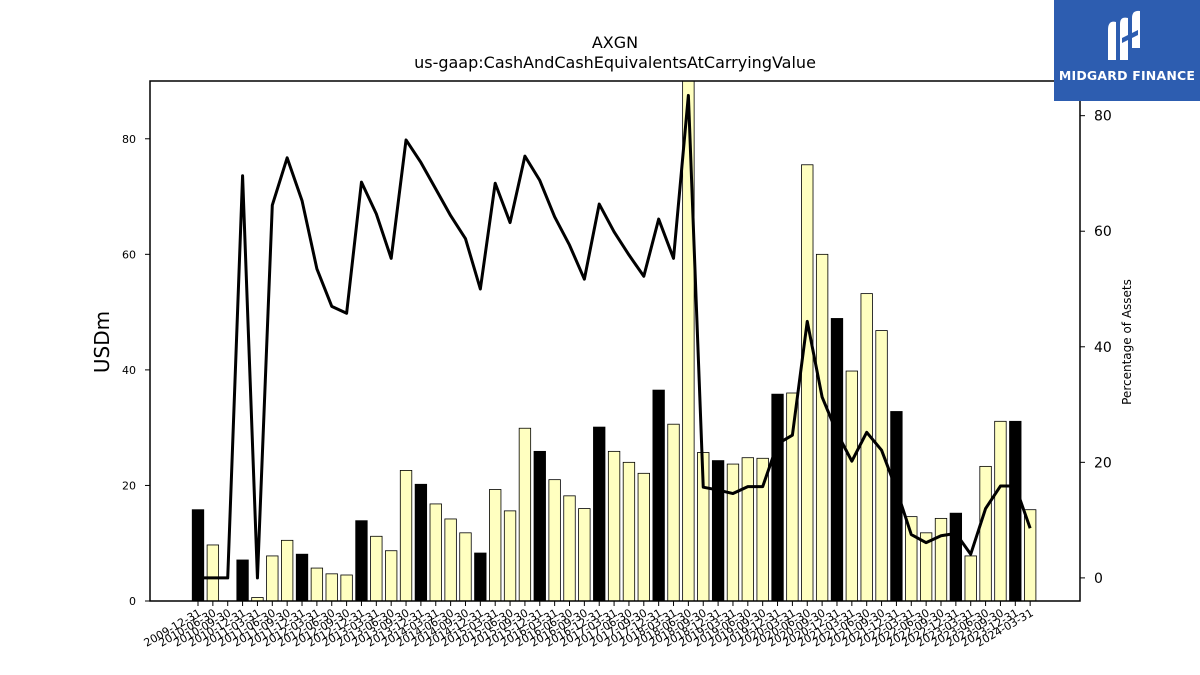 The height and width of the screenshot is (675, 1200). I want to click on y-tick-label: 0, so click(132, 601).